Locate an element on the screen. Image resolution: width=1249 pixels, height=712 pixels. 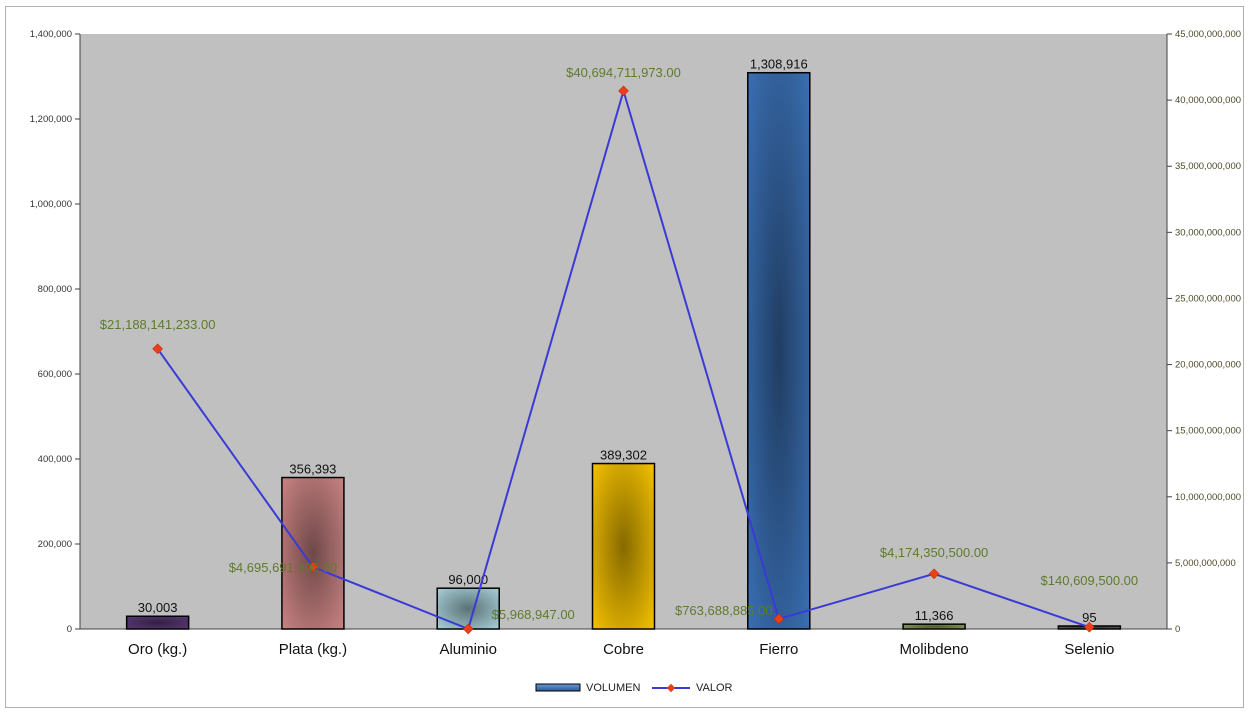
left-tick-label: 1,200,000 is located at coordinates (51, 119).